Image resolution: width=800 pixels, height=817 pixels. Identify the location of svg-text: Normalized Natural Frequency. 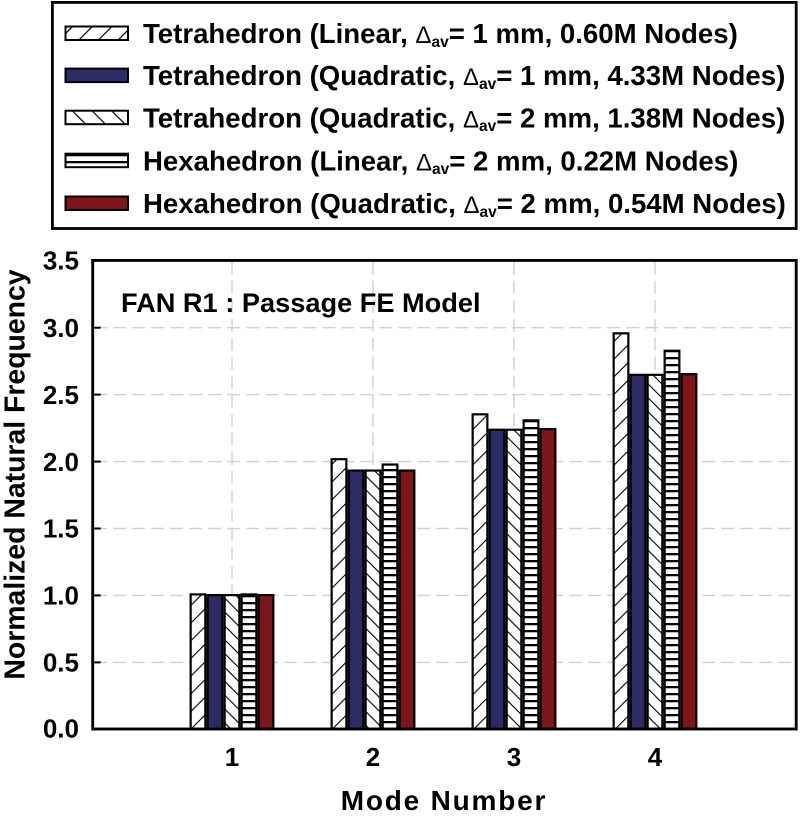
(16, 474).